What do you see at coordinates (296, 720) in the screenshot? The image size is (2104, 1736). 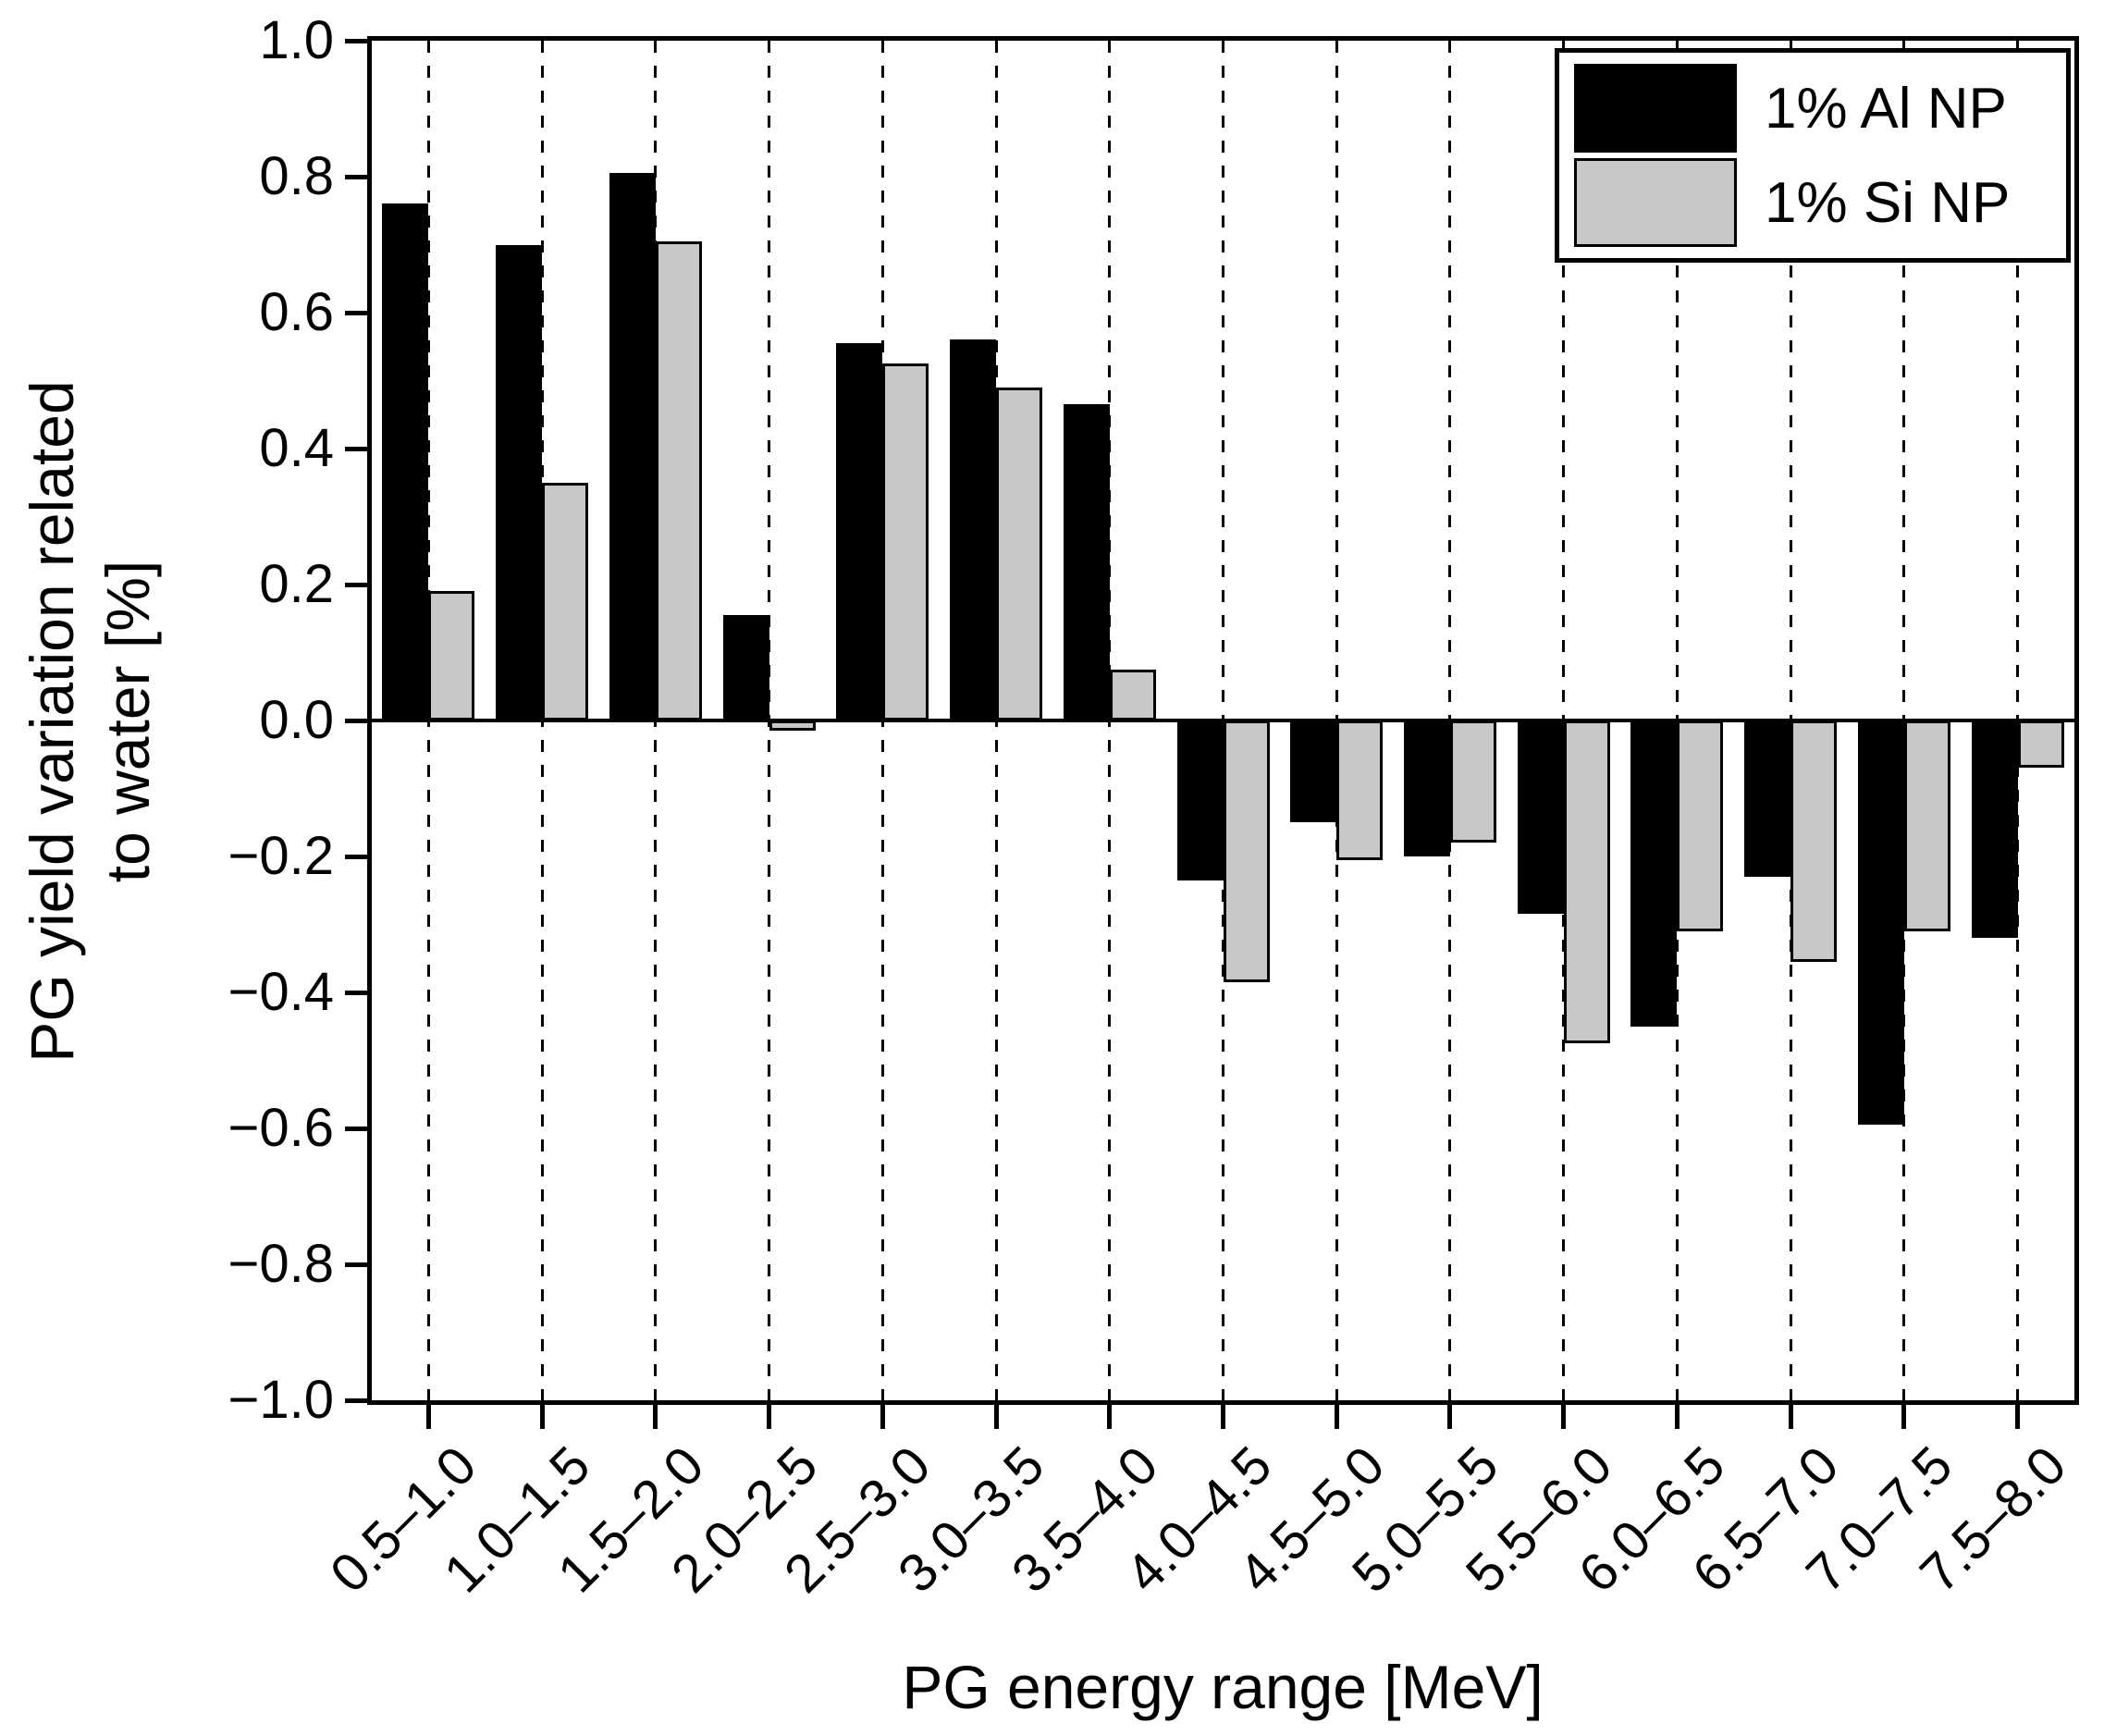 I see `y-tick-label: 0.0` at bounding box center [296, 720].